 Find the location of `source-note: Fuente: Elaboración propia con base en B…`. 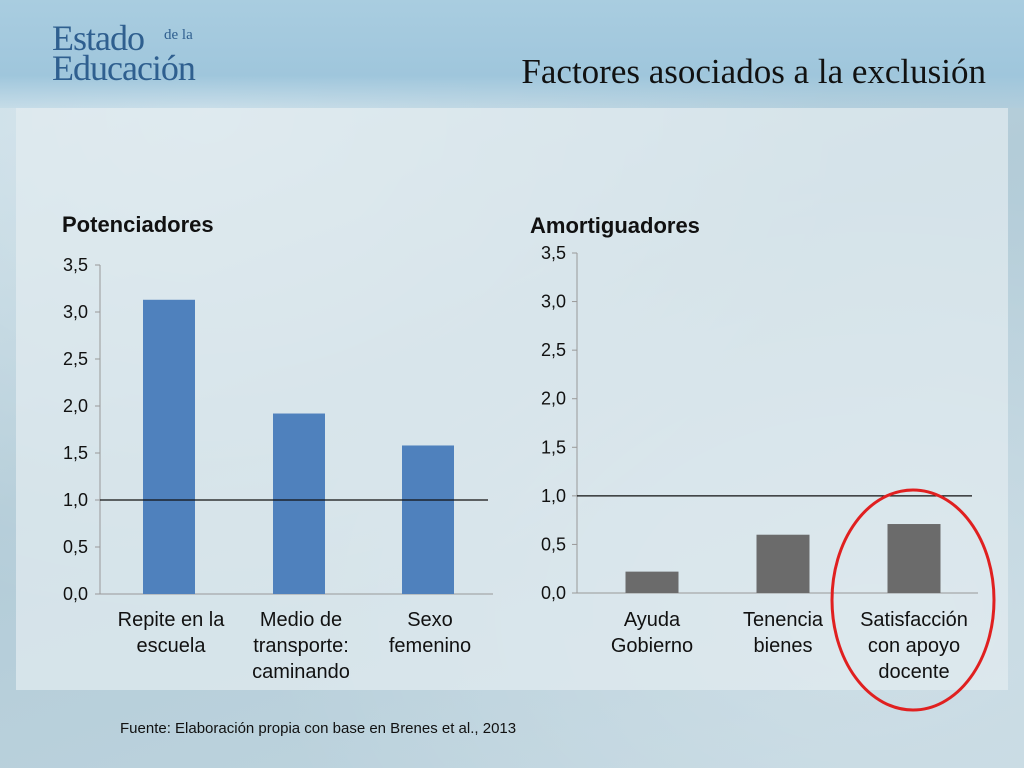

source-note: Fuente: Elaboración propia con base en B… is located at coordinates (318, 728).